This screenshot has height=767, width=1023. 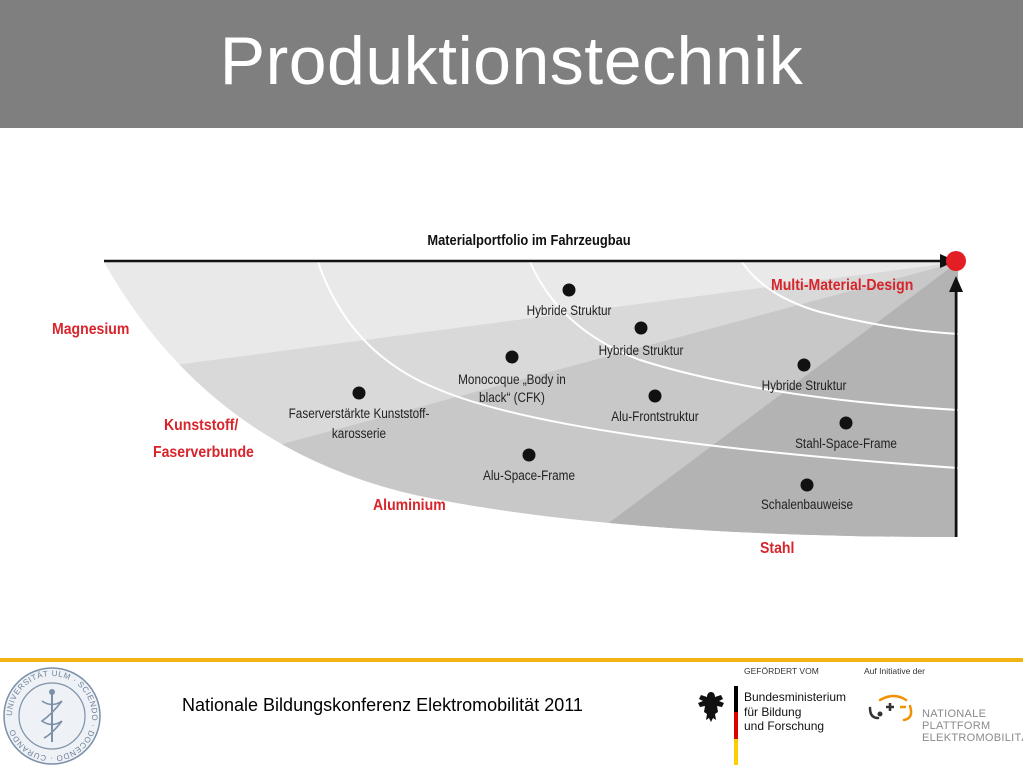 What do you see at coordinates (511, 660) in the screenshot?
I see `footer-divider` at bounding box center [511, 660].